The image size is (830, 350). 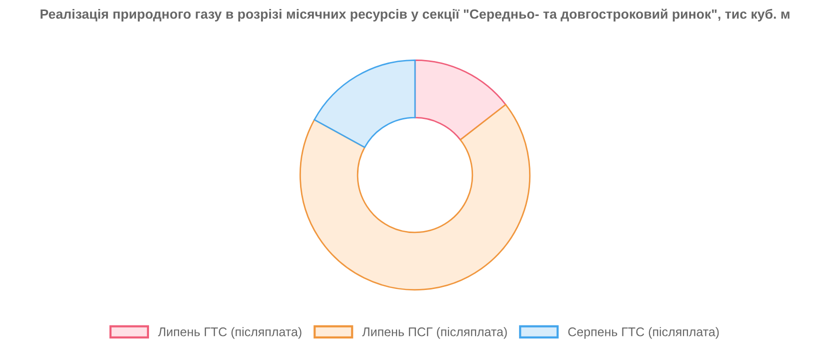 What do you see at coordinates (415, 15) in the screenshot?
I see `chart-title: Реалізація природного газу в розрізі місячних ресурсів у секції "Середньо- та довгостроковий ринок", тис куб. м` at bounding box center [415, 15].